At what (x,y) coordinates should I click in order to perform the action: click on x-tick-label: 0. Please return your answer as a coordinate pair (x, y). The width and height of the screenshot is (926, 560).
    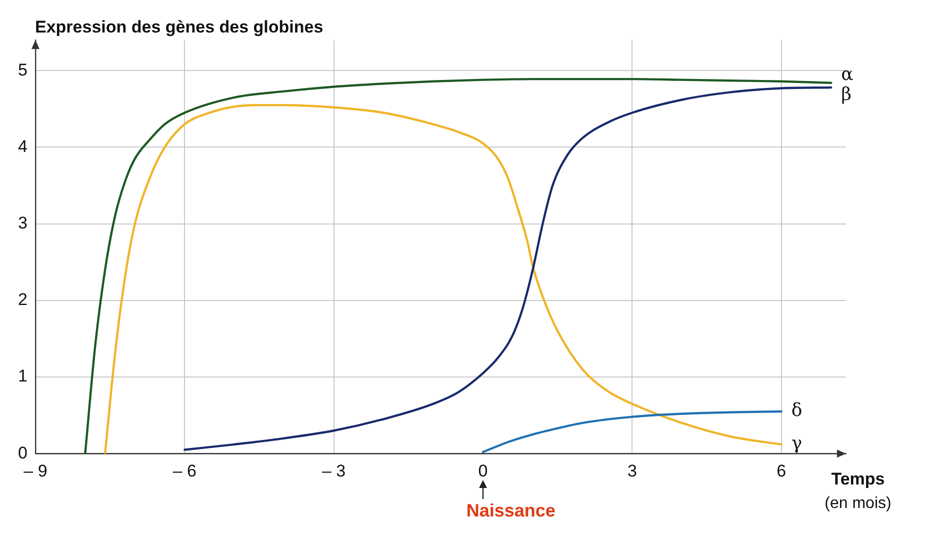
    Looking at the image, I should click on (483, 470).